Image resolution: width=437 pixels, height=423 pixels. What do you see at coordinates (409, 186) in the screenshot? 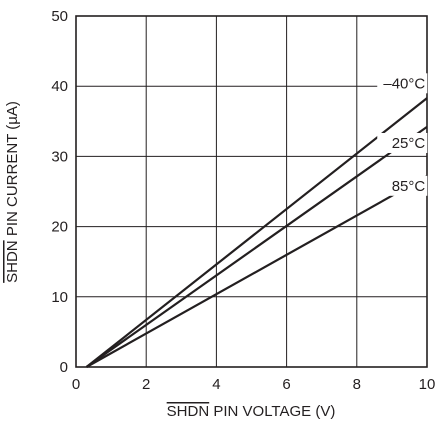
I see `series-label: 85°C` at bounding box center [409, 186].